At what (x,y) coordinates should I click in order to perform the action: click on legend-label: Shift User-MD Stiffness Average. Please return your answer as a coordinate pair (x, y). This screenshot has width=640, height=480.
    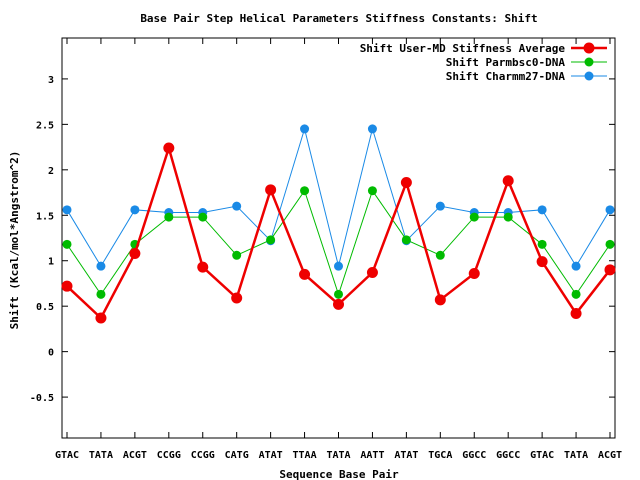
    Looking at the image, I should click on (463, 48).